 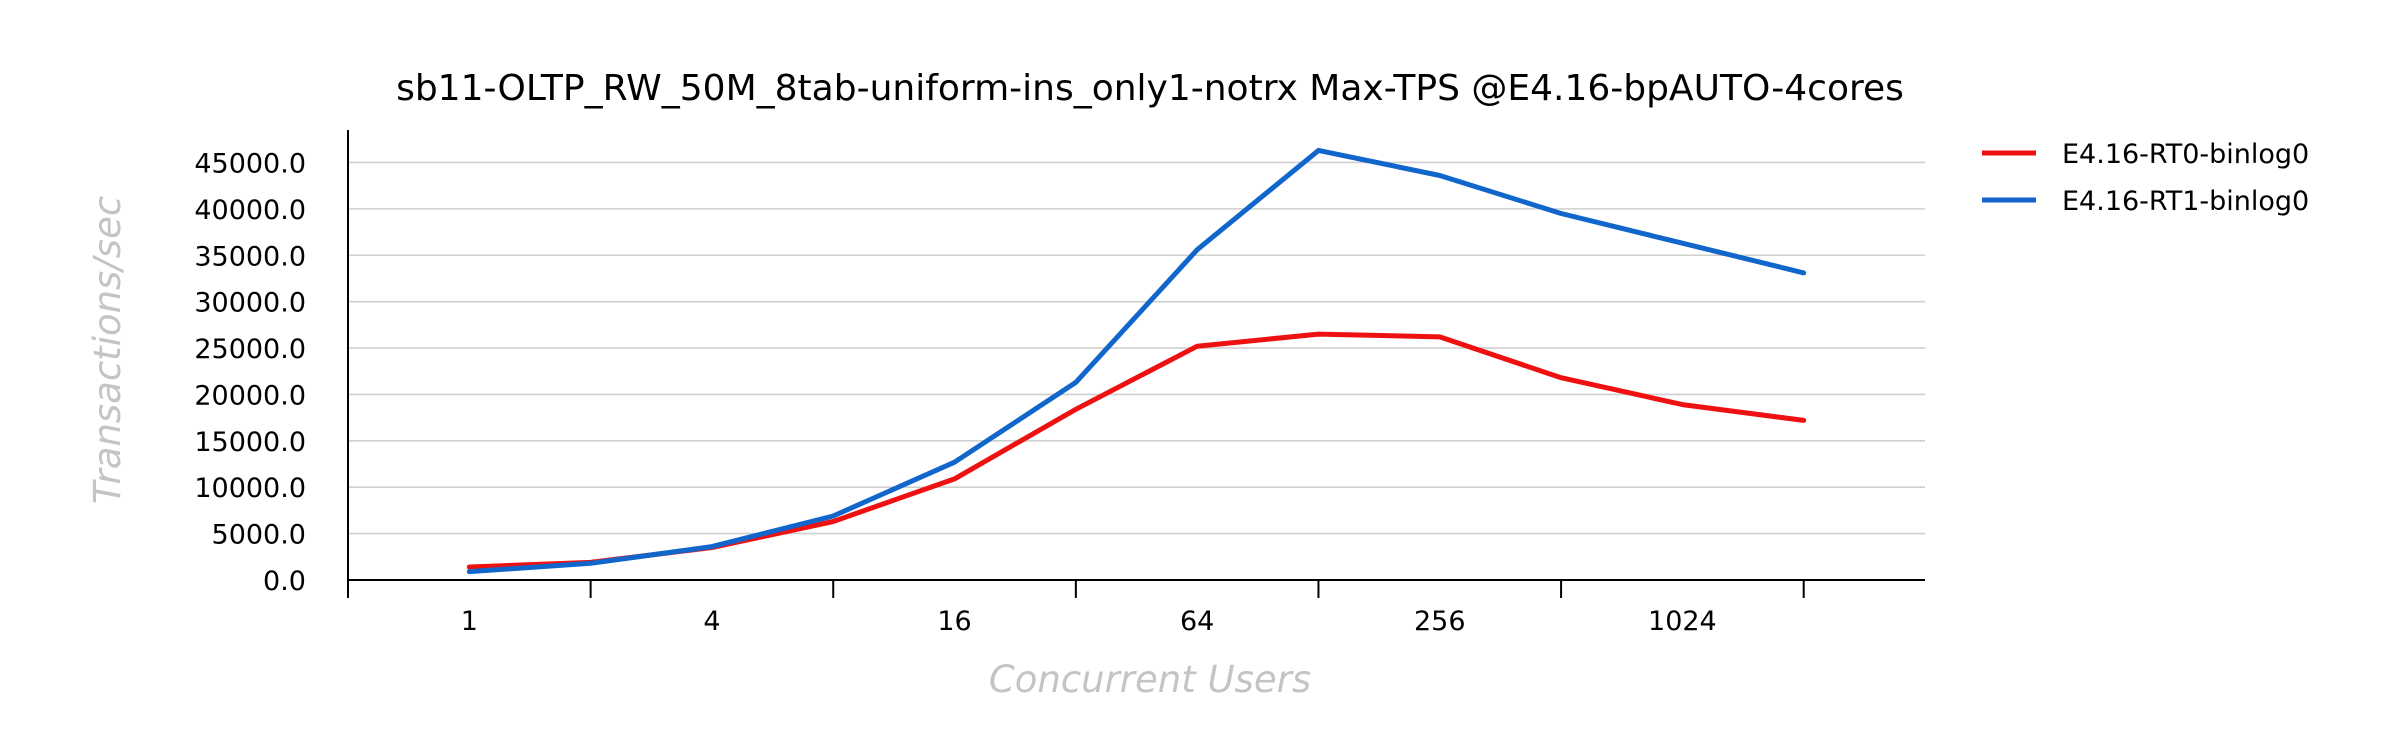 What do you see at coordinates (469, 621) in the screenshot?
I see `x-tick-label: 1` at bounding box center [469, 621].